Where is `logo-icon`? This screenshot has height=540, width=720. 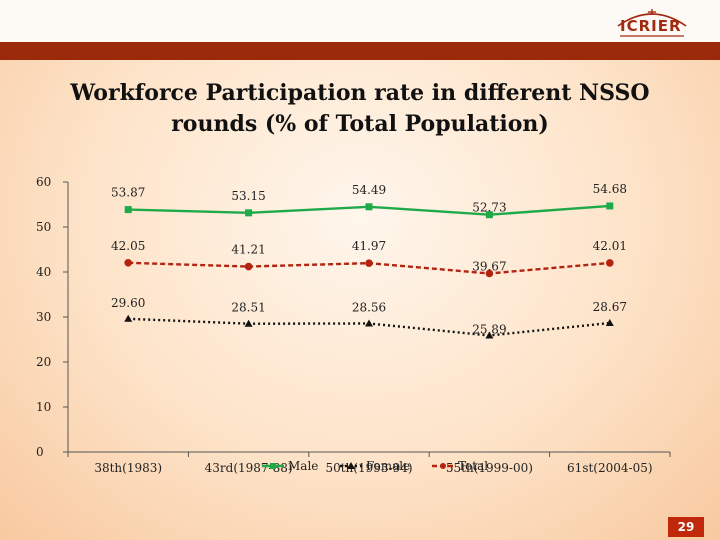
logo-icon is located at coordinates (652, 23).